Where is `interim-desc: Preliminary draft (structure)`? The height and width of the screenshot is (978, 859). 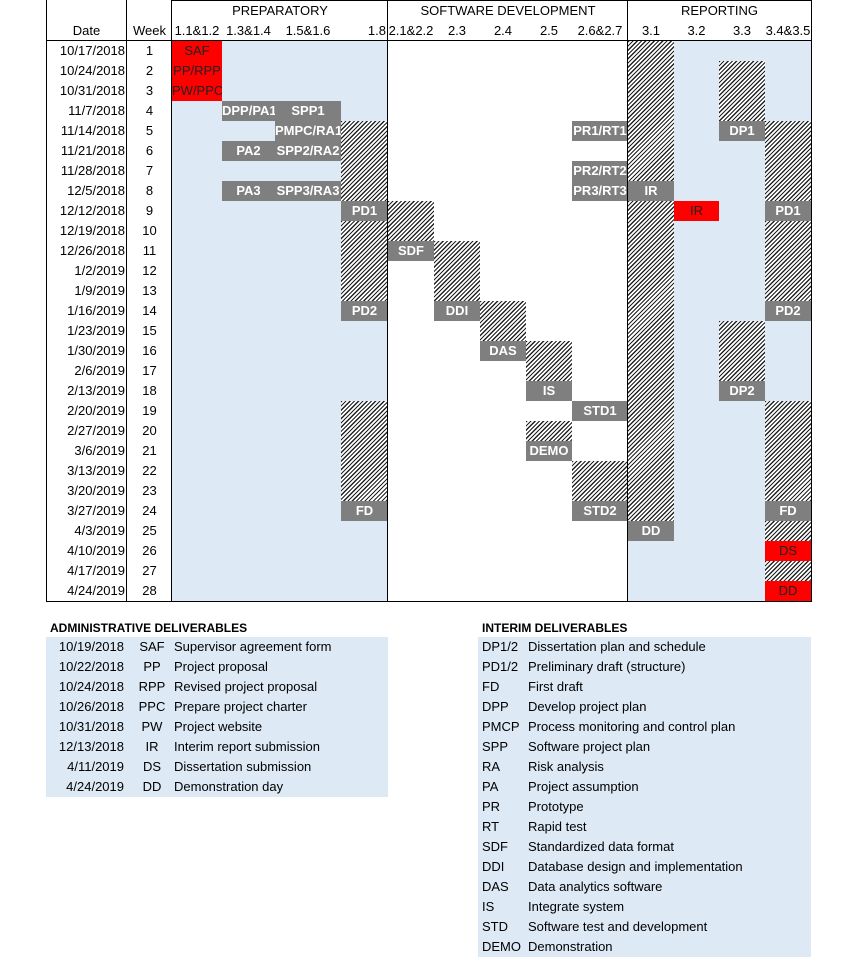
interim-desc: Preliminary draft (structure) is located at coordinates (607, 666).